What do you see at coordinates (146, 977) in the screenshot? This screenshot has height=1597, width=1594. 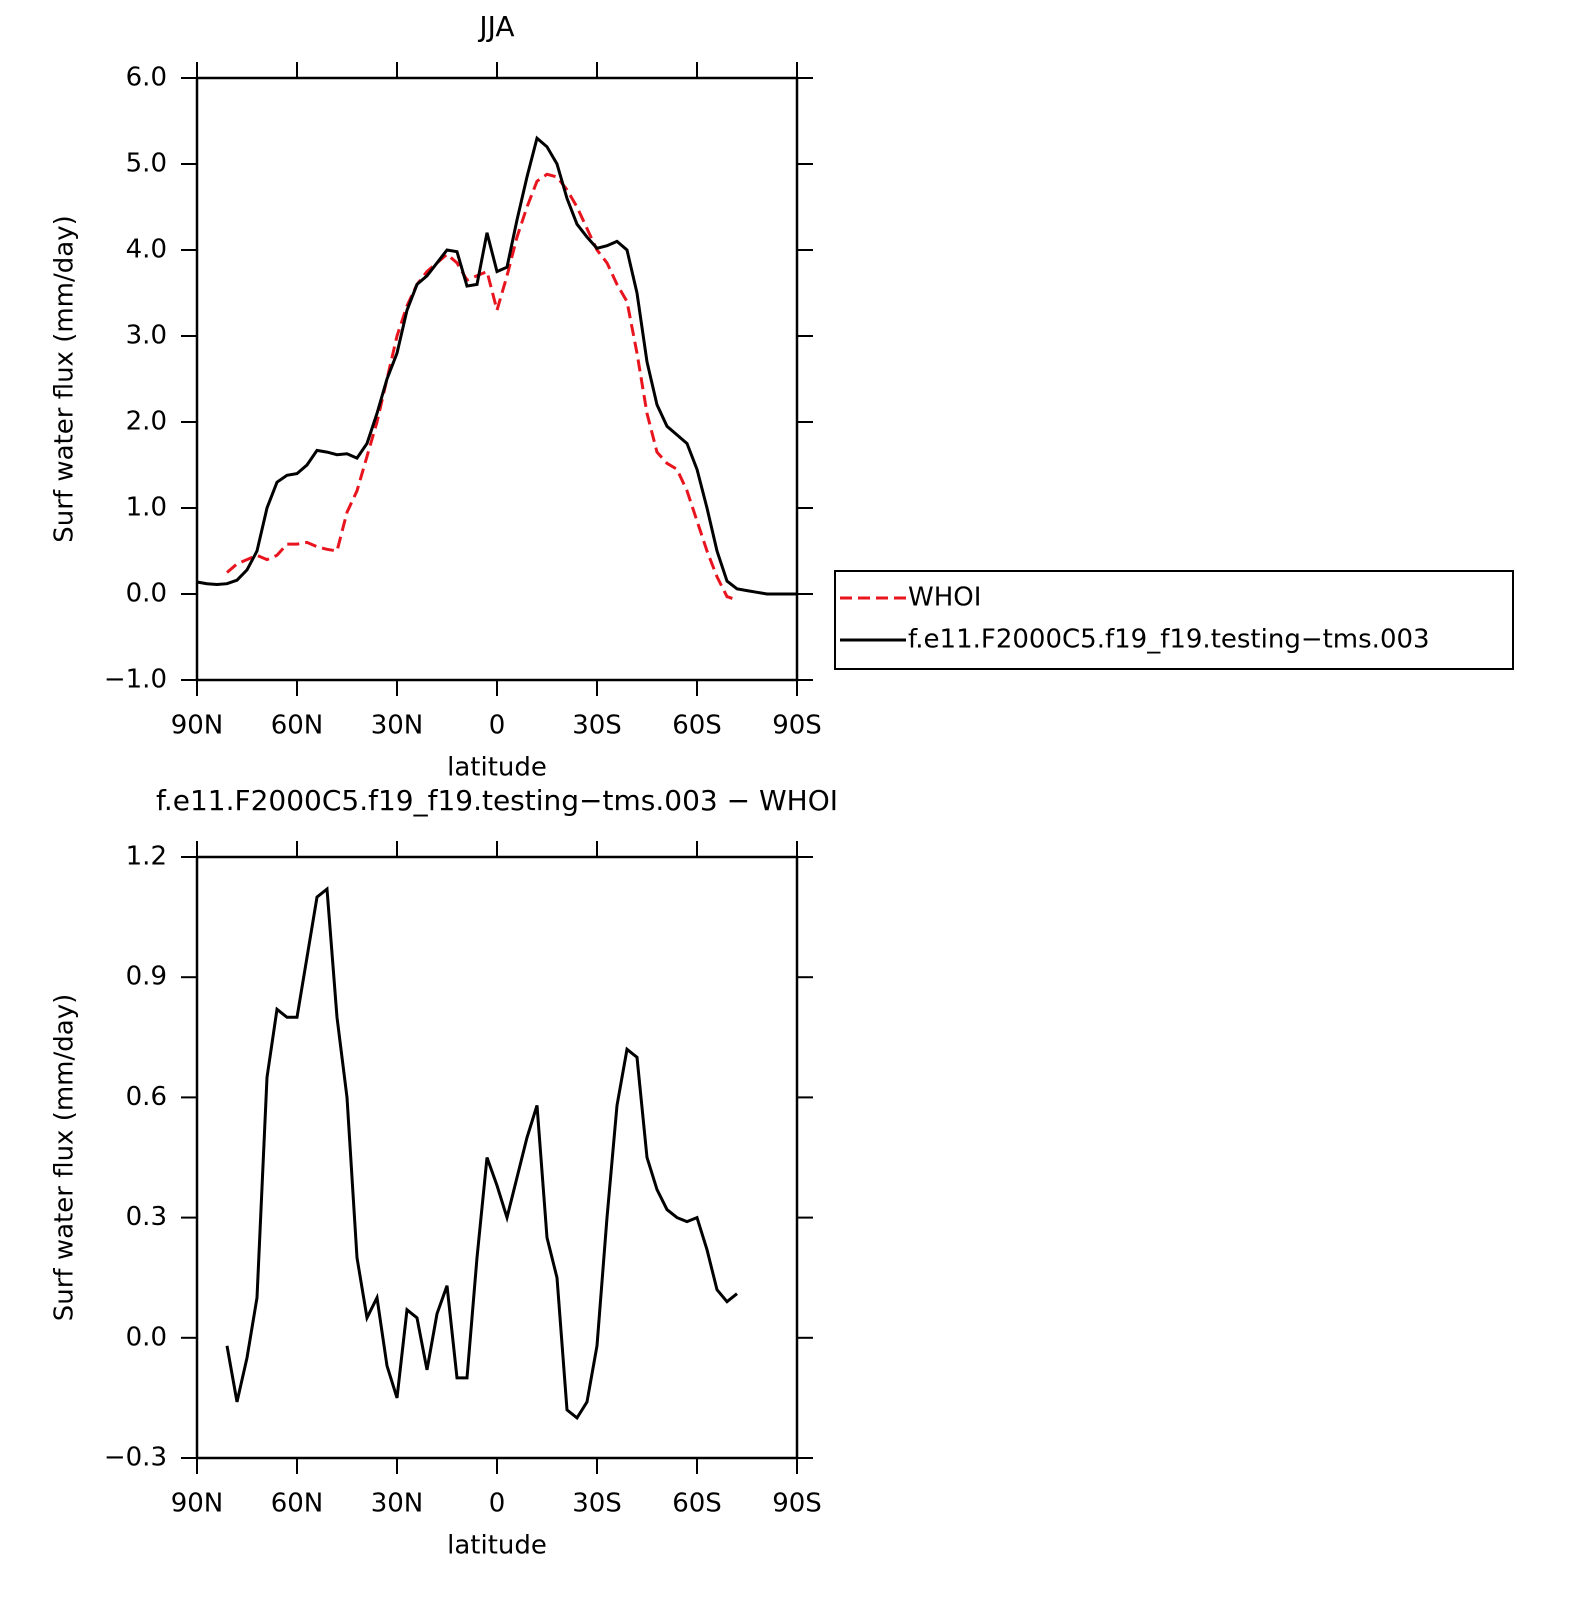 I see `y-tick-label: 0.9` at bounding box center [146, 977].